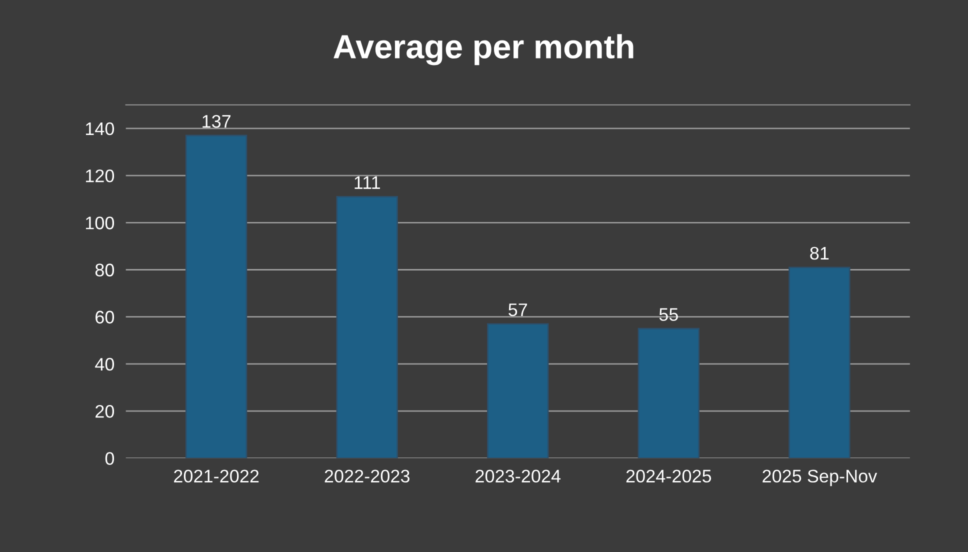 Image resolution: width=968 pixels, height=552 pixels. I want to click on data-label: 57, so click(518, 310).